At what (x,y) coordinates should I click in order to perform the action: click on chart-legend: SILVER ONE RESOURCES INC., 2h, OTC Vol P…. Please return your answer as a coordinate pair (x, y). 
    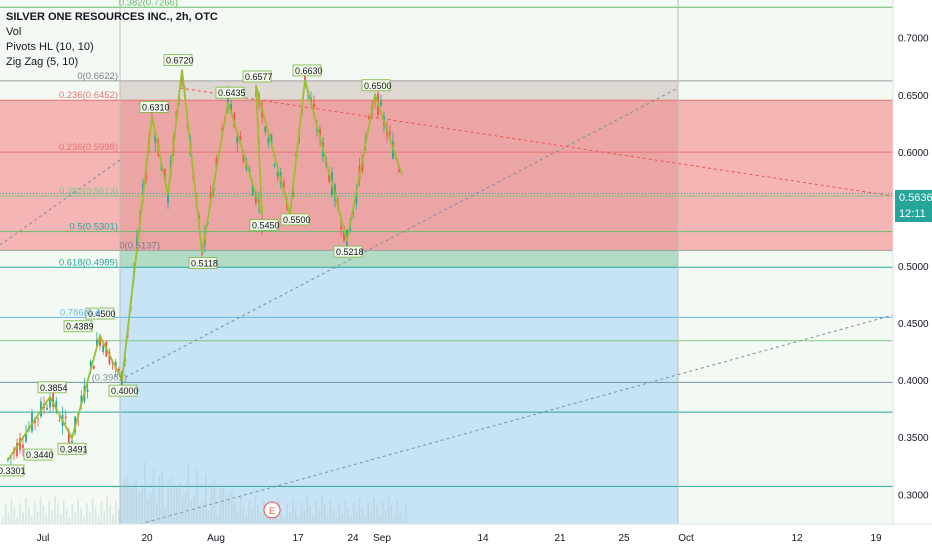
    Looking at the image, I should click on (112, 40).